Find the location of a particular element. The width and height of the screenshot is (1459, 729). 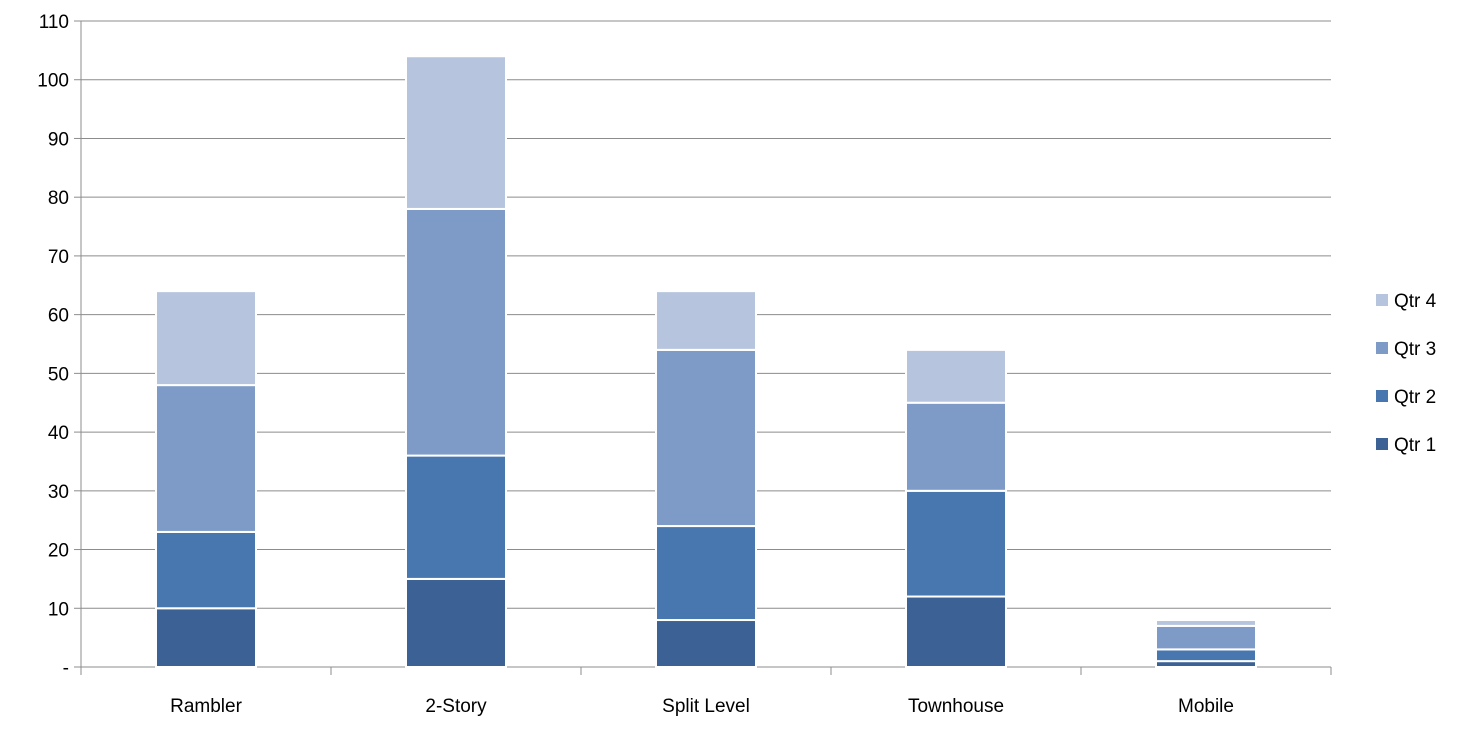

y-tick-label: 10 is located at coordinates (58, 609).